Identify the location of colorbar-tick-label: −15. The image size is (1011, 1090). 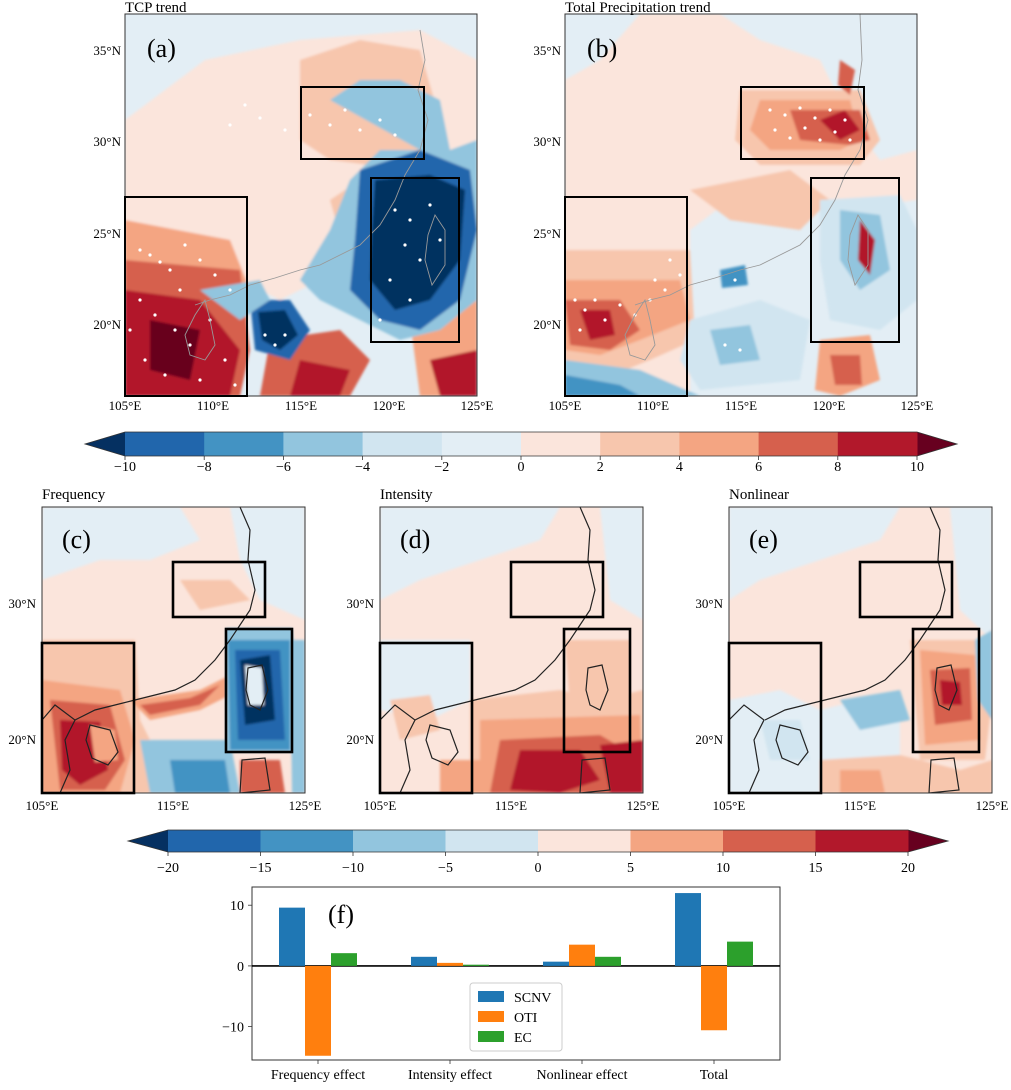
(261, 868).